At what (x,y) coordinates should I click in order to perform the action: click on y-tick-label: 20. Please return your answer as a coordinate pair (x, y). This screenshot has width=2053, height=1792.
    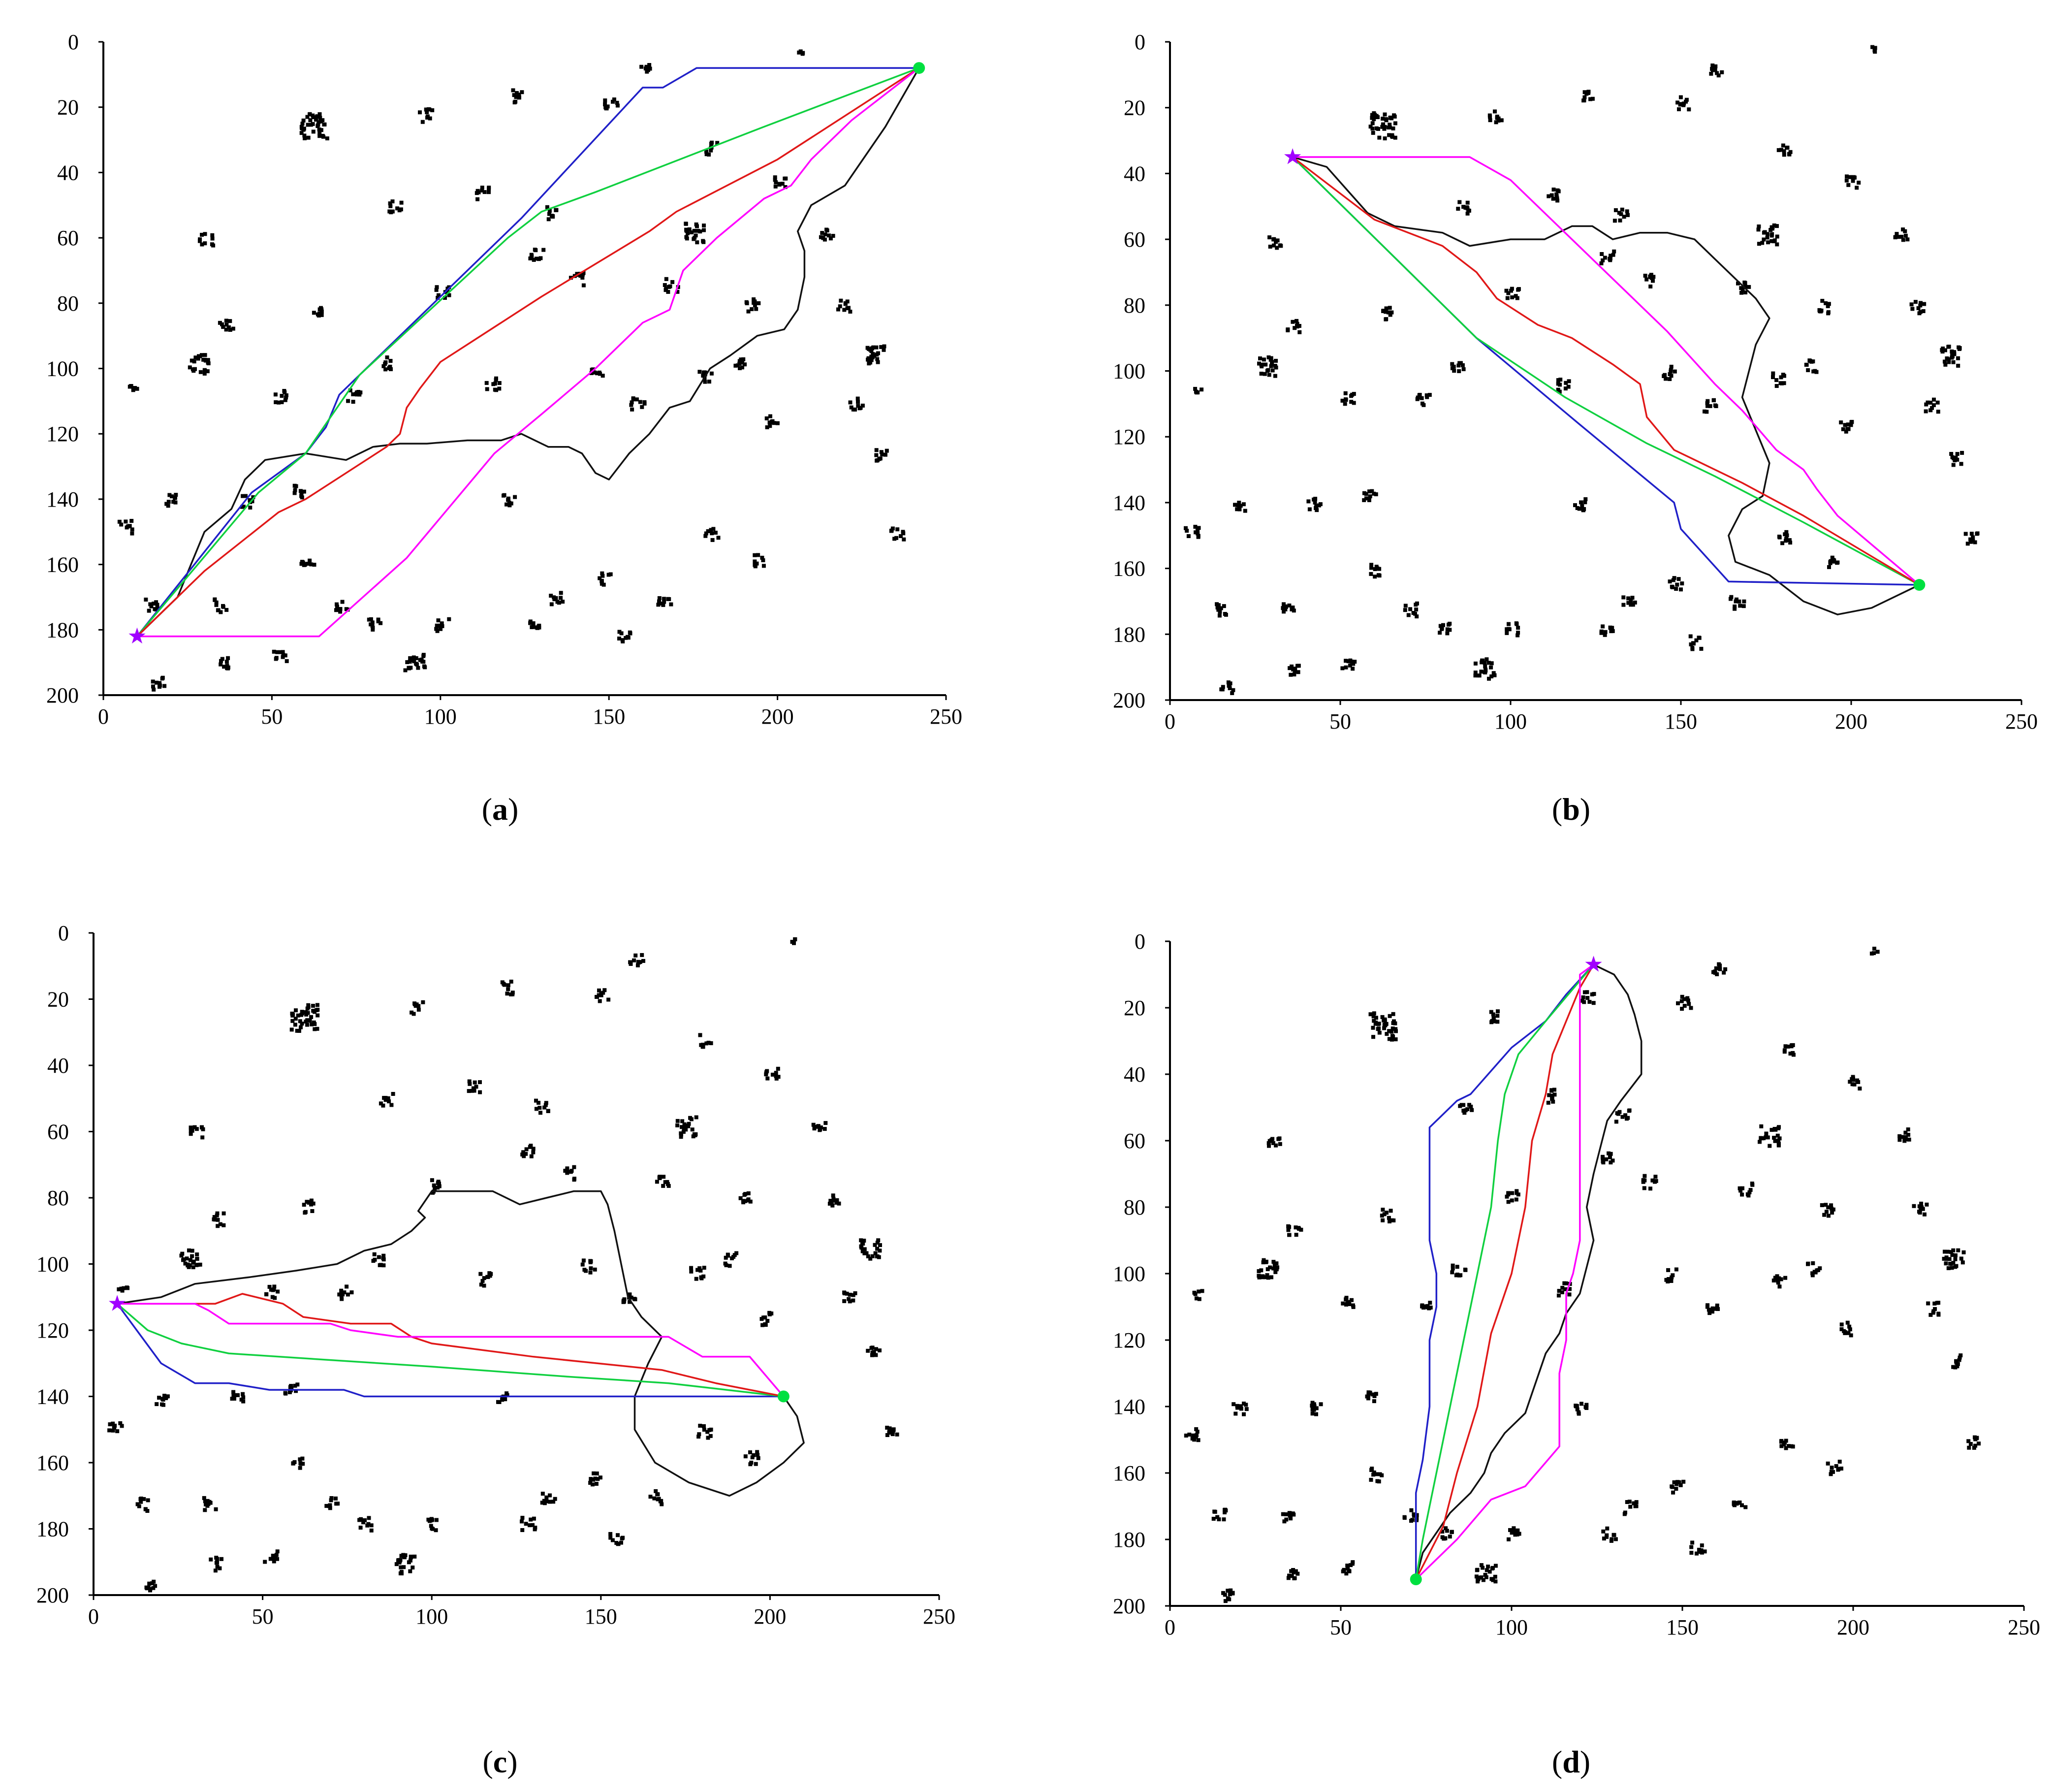
    Looking at the image, I should click on (1135, 108).